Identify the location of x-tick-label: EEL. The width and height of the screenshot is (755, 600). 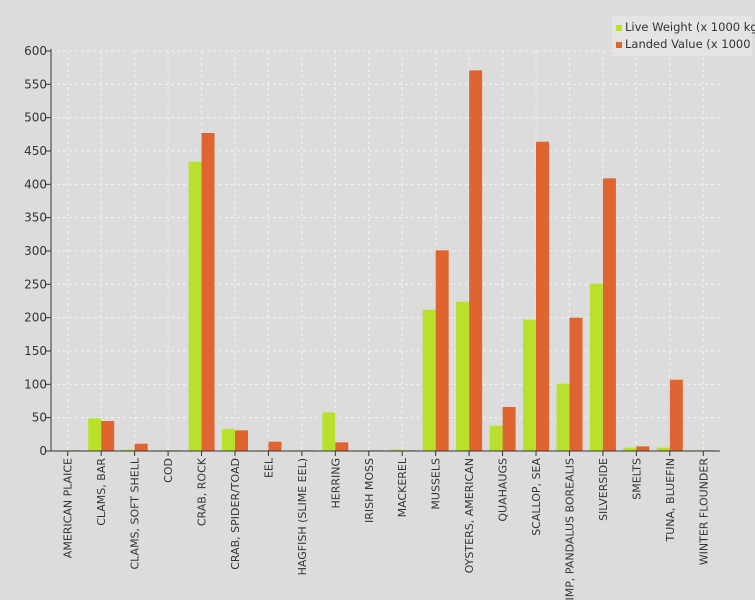
(268, 467).